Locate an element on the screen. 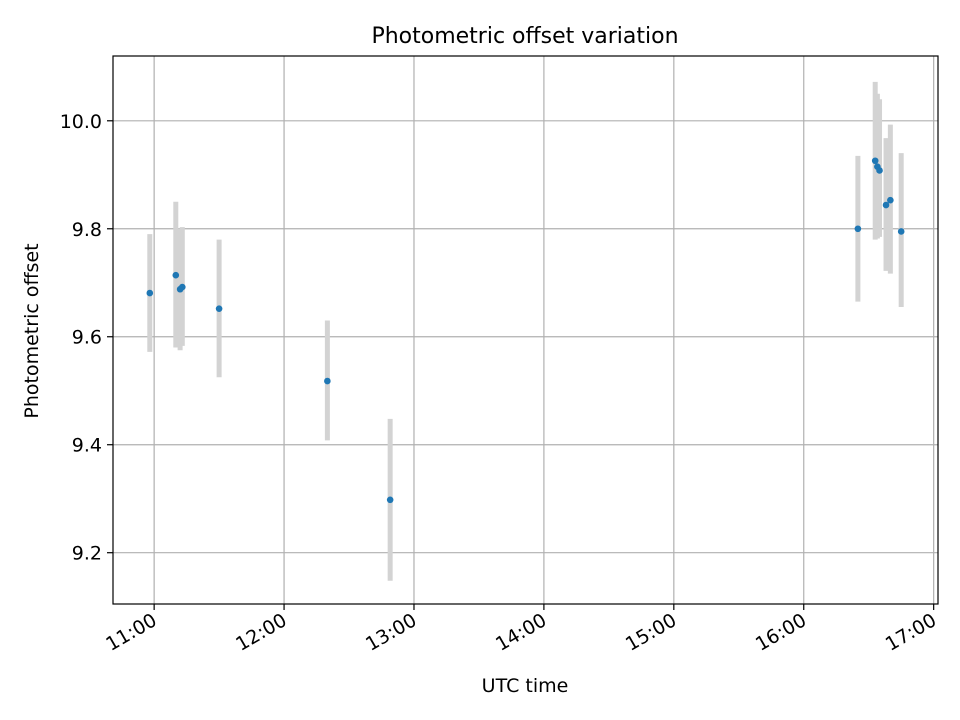 This screenshot has width=960, height=720. y-tick-label-10-0: 10.0 is located at coordinates (81, 122).